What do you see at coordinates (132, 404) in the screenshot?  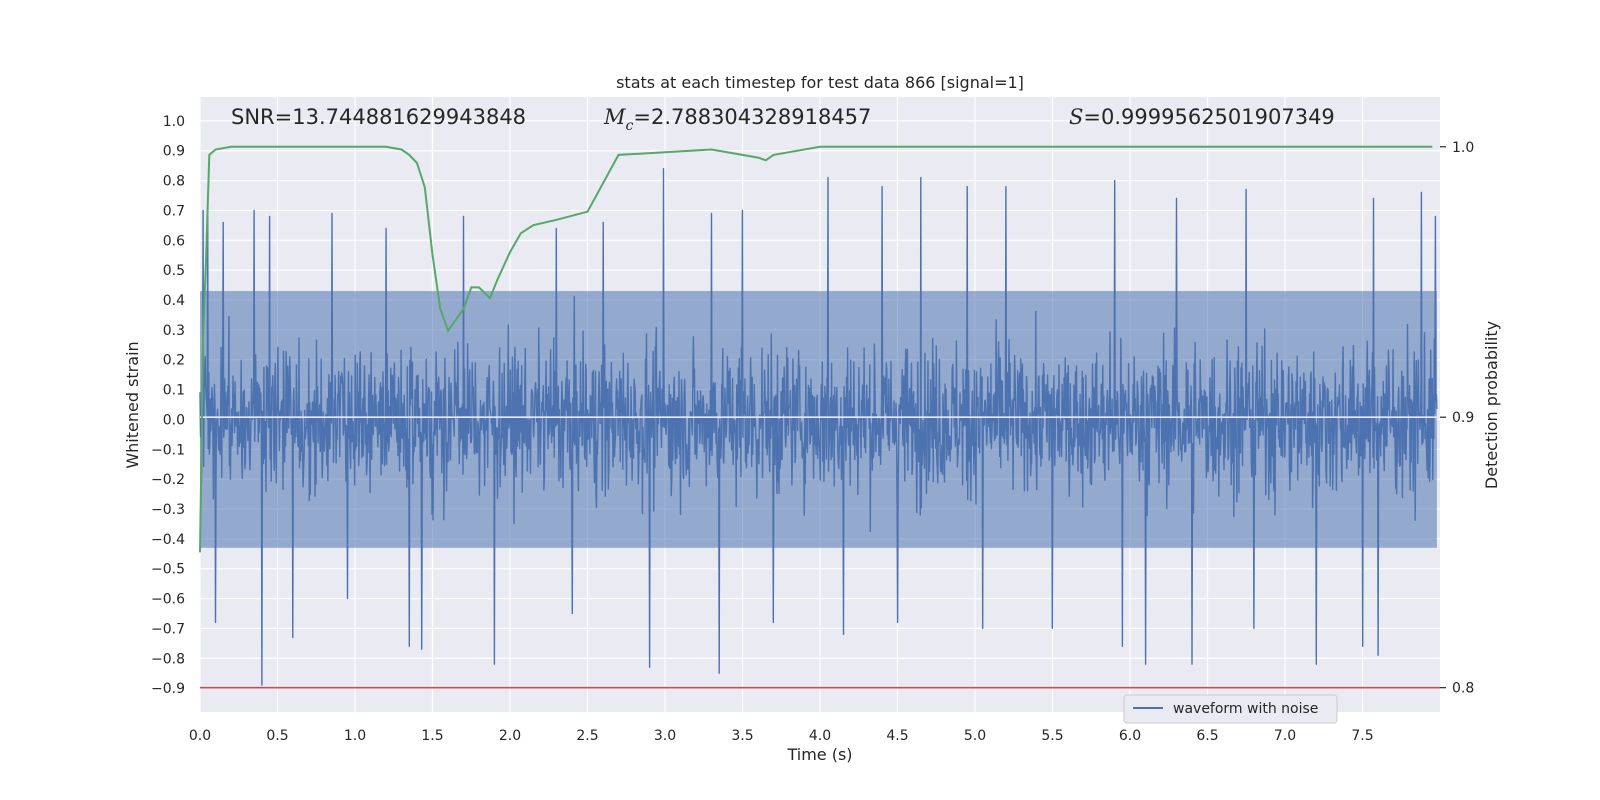 I see `y-axis-label: Whitened strain` at bounding box center [132, 404].